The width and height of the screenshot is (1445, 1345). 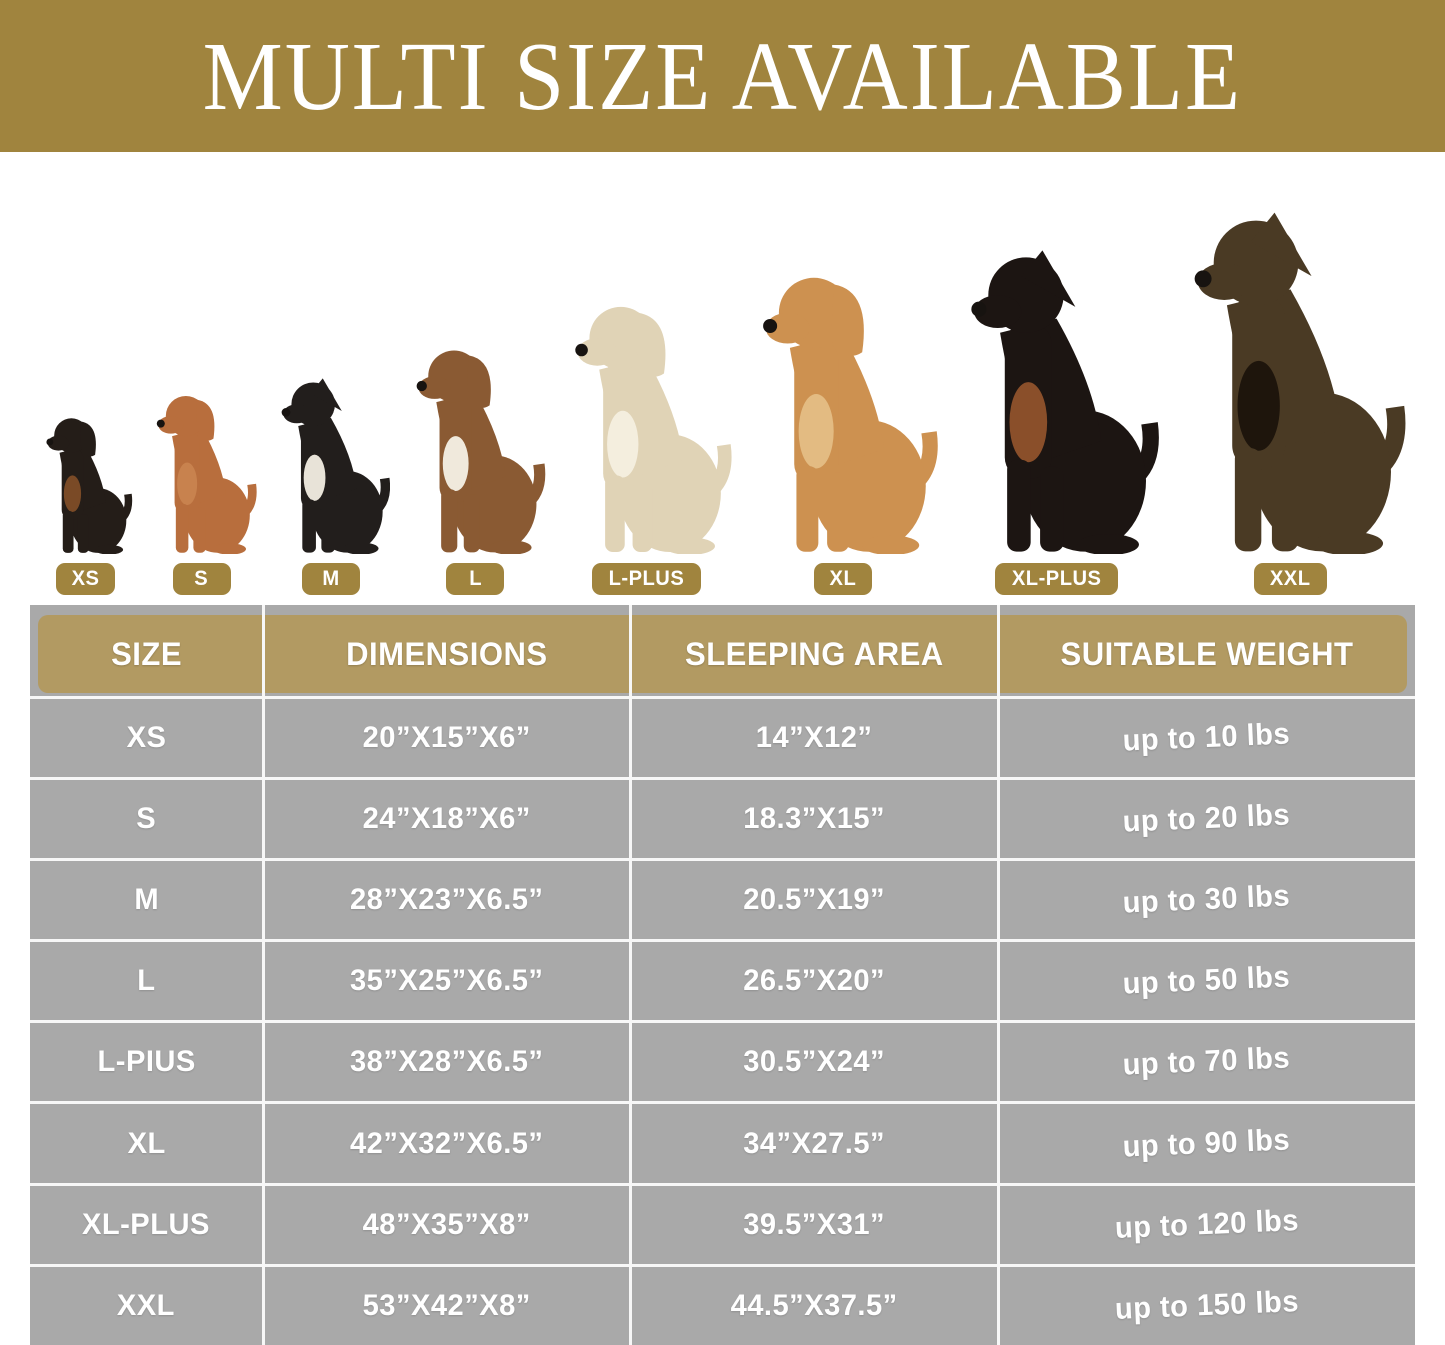 I want to click on table-cell-suitable-weight: up to 30 lbs, so click(x=1206, y=898).